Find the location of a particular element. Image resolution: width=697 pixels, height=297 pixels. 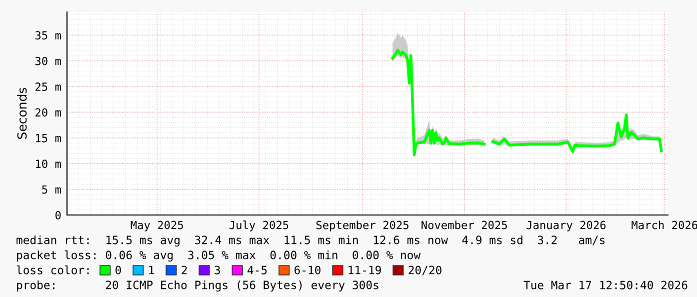

y-tick-label: 15 m is located at coordinates (48, 138).